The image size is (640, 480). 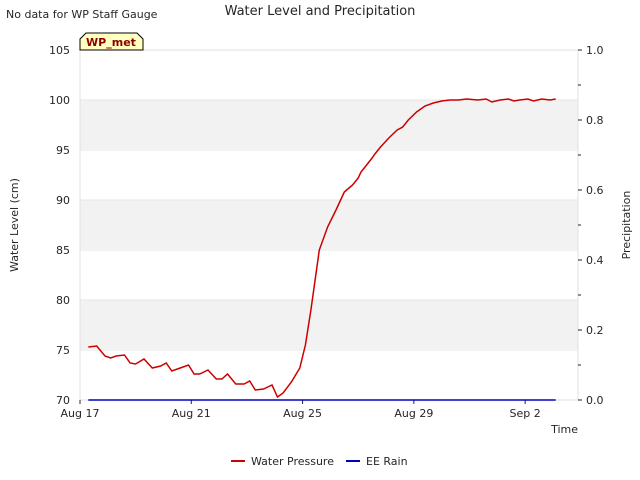 I want to click on right-axis-ticks: 0.0 0.2 0.4 0.6 0.8 1.0, so click(x=591, y=225).